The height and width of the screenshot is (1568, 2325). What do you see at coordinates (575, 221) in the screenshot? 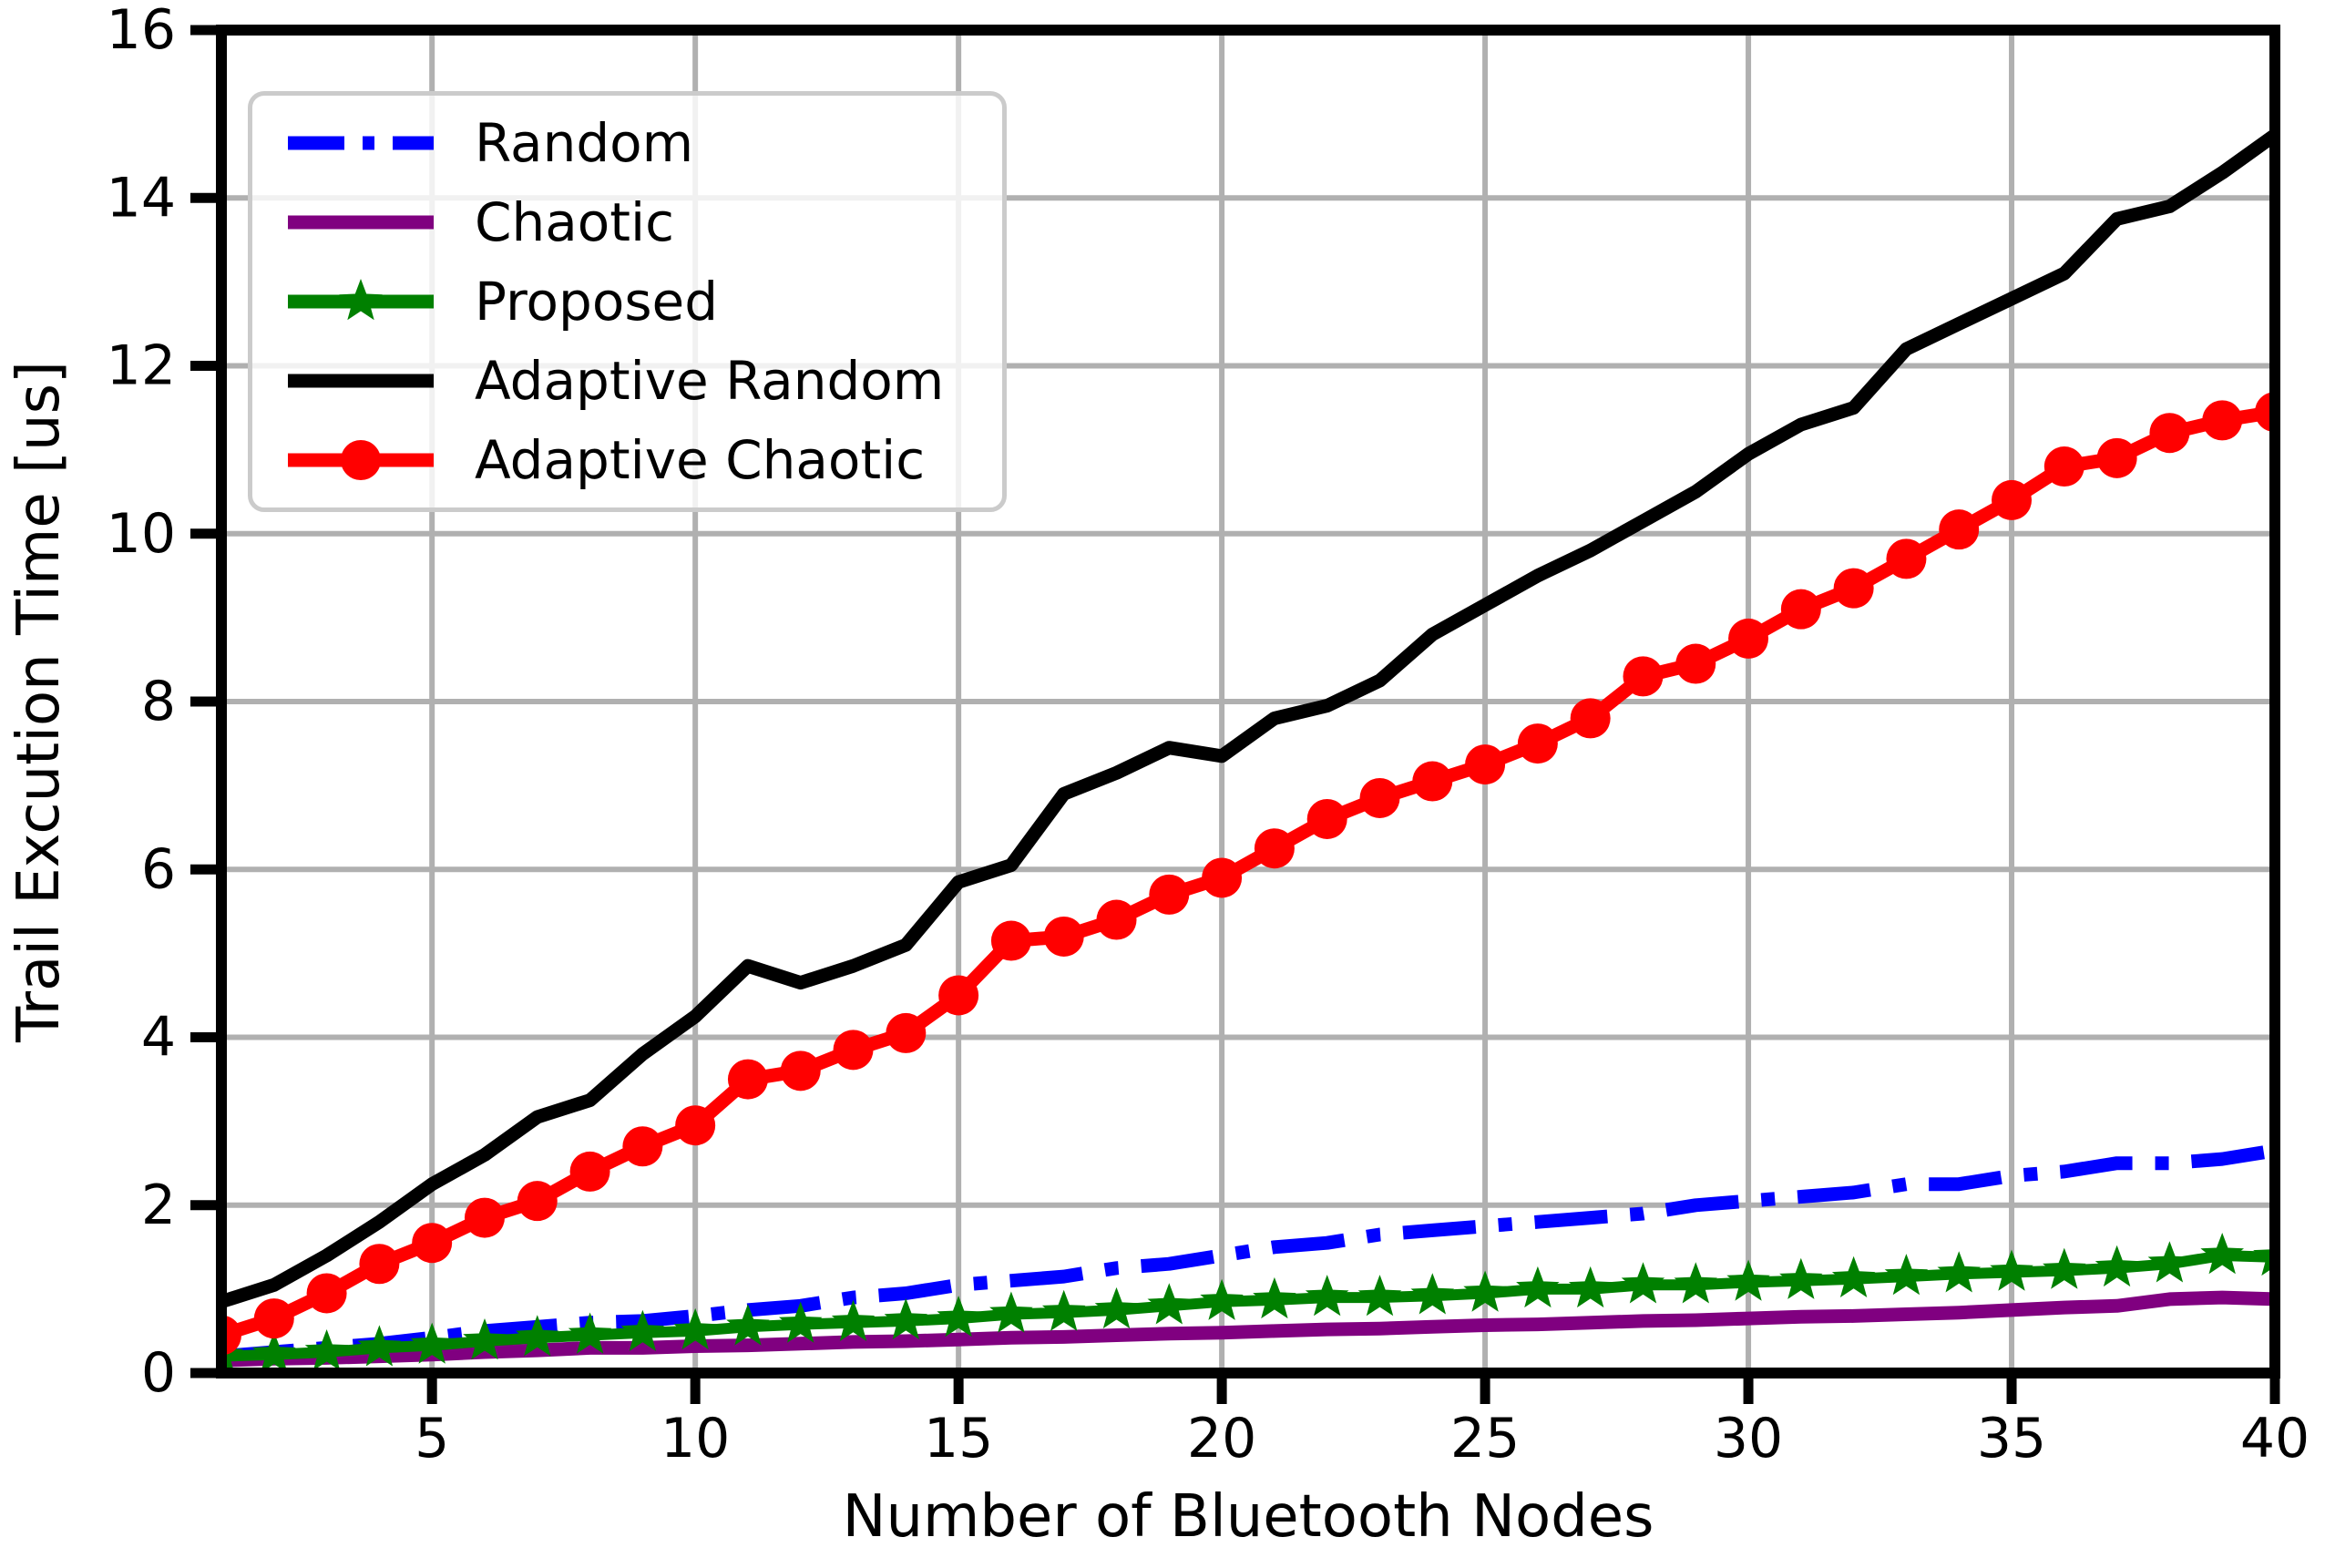
I see `legend-label: Chaotic` at bounding box center [575, 221].